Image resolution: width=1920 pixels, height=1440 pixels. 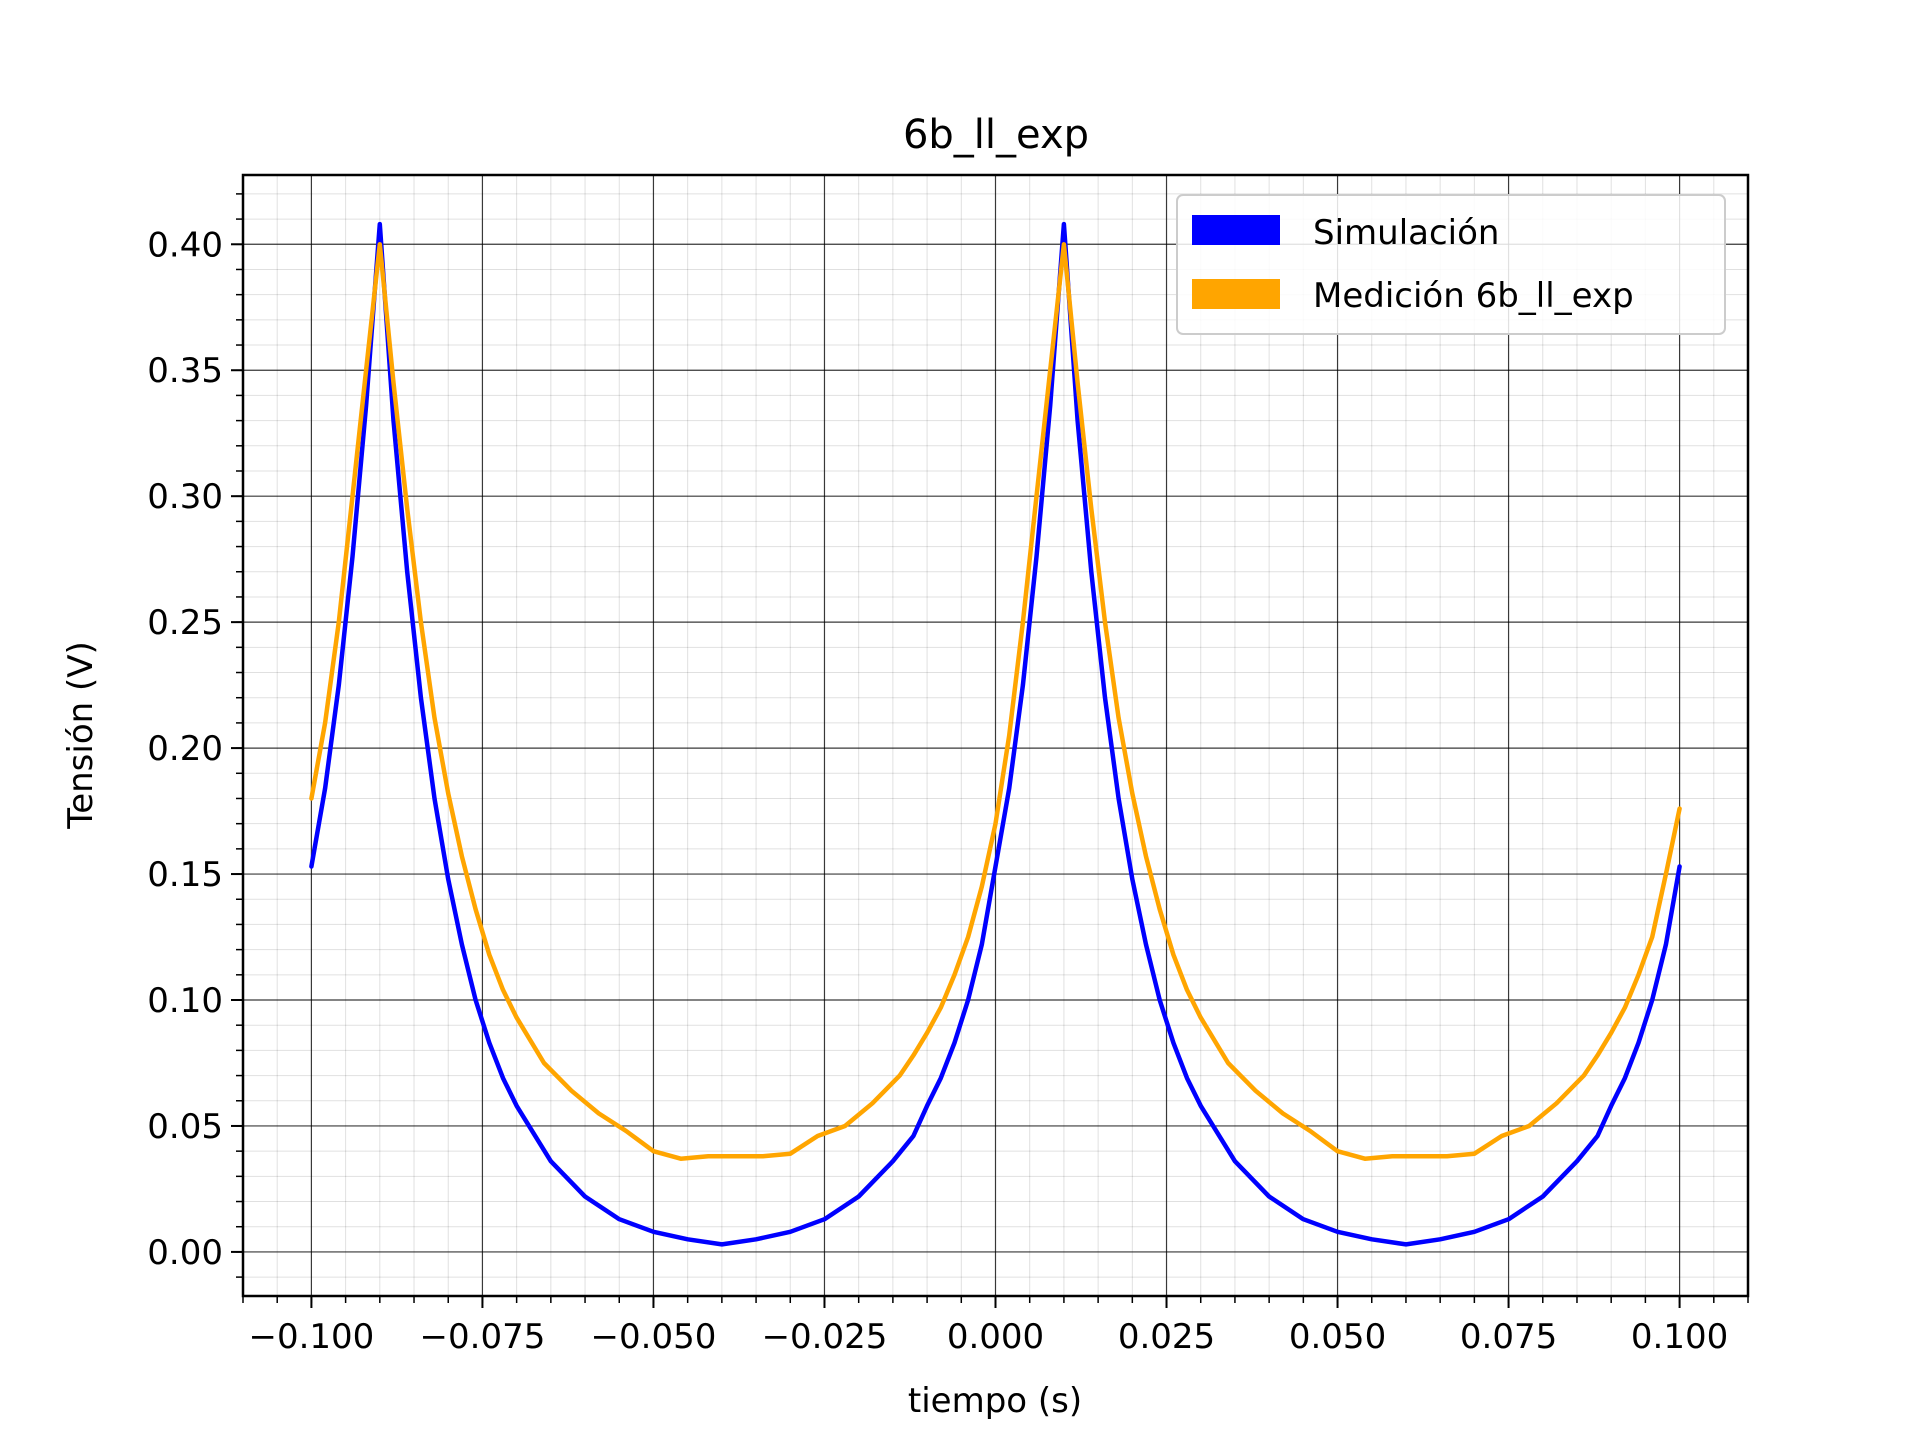 I want to click on chart-title: 6b_ll_exp, so click(x=996, y=135).